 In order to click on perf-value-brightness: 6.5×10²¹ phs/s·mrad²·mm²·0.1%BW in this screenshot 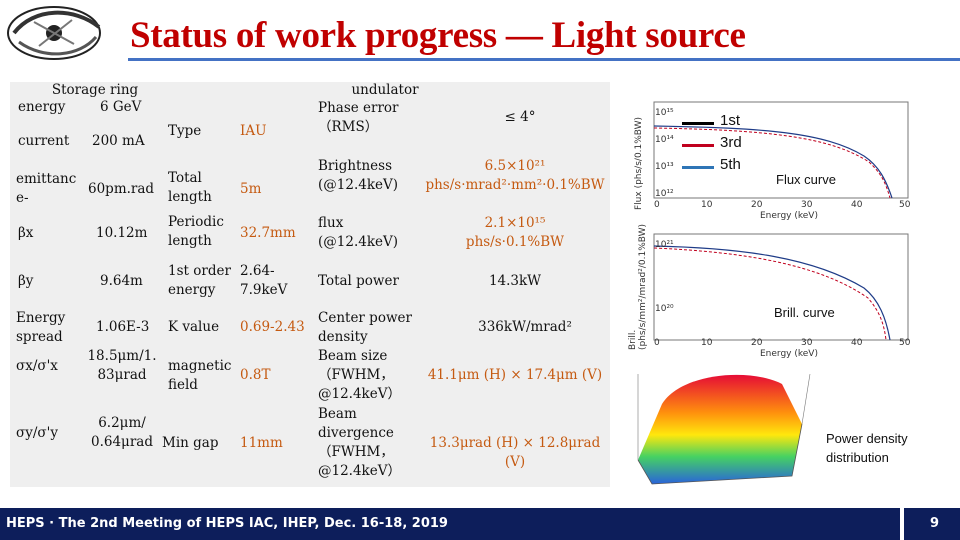, I will do `click(515, 175)`.